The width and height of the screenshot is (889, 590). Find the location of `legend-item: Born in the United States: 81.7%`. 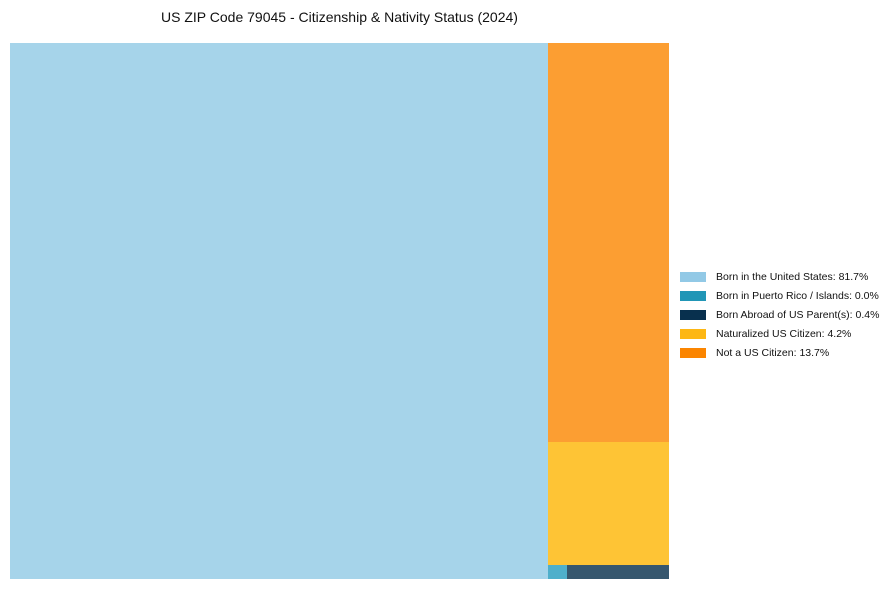

legend-item: Born in the United States: 81.7% is located at coordinates (779, 276).